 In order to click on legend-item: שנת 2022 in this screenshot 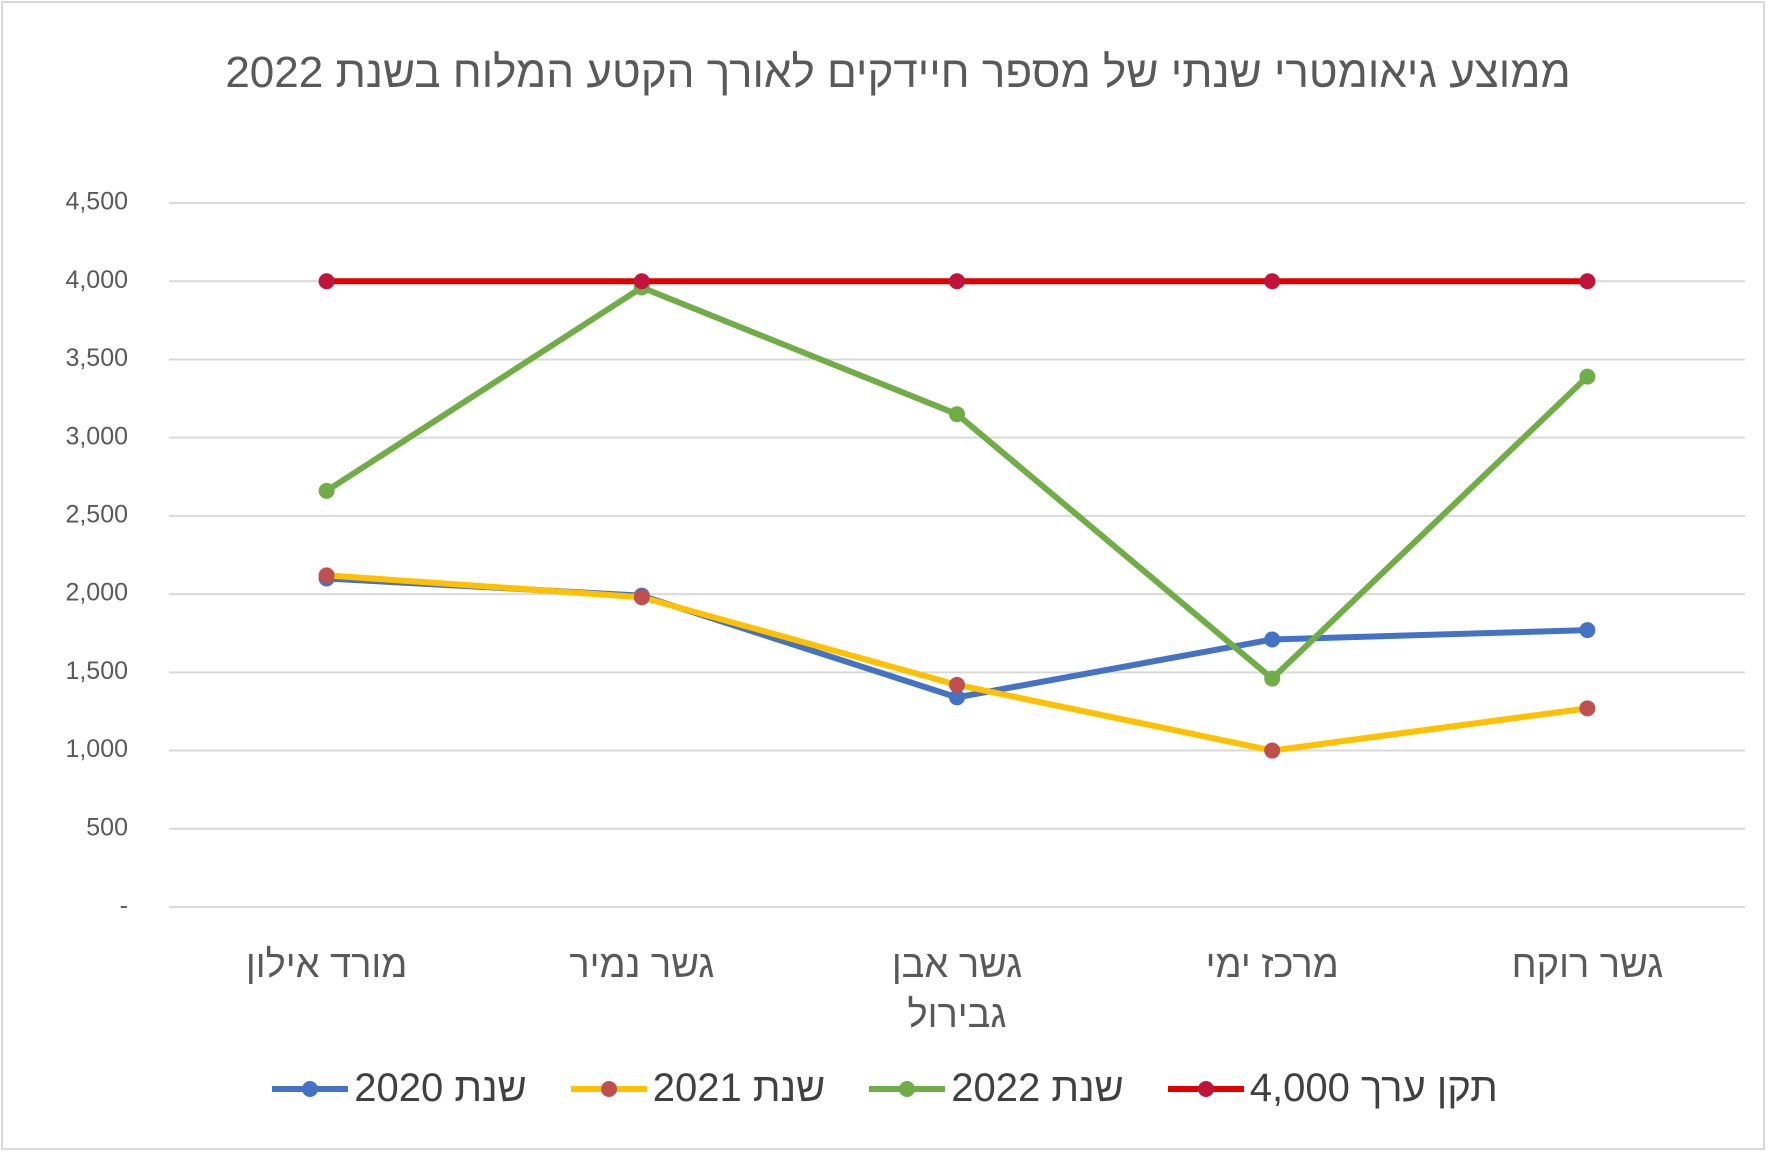, I will do `click(995, 1088)`.